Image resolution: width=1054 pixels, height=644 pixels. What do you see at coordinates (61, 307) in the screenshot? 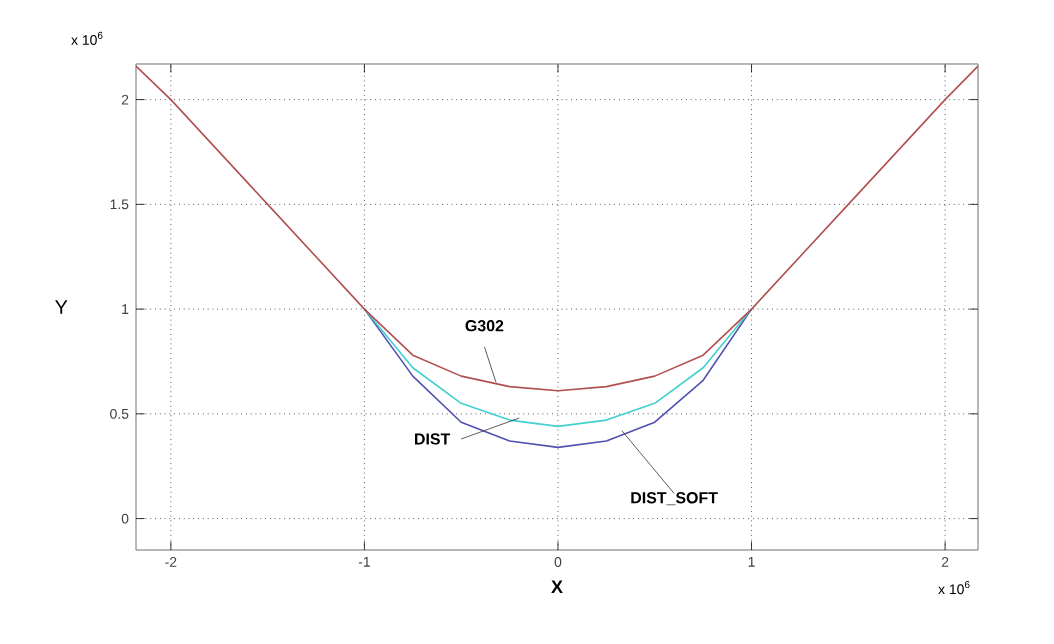
I see `y-axis-title: Y` at bounding box center [61, 307].